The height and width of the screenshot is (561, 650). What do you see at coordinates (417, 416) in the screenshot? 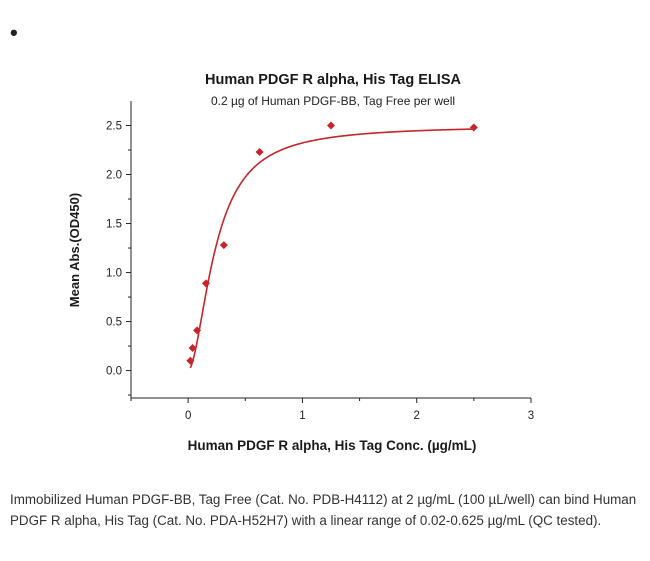
I see `x-tick-label: 2` at bounding box center [417, 416].